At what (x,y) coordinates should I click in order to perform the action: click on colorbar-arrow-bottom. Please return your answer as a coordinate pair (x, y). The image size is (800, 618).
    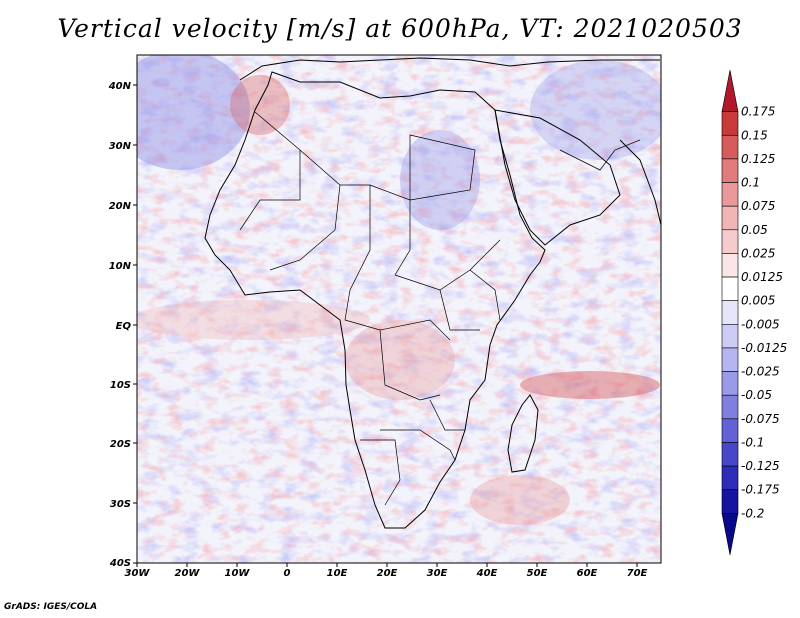
    Looking at the image, I should click on (730, 534).